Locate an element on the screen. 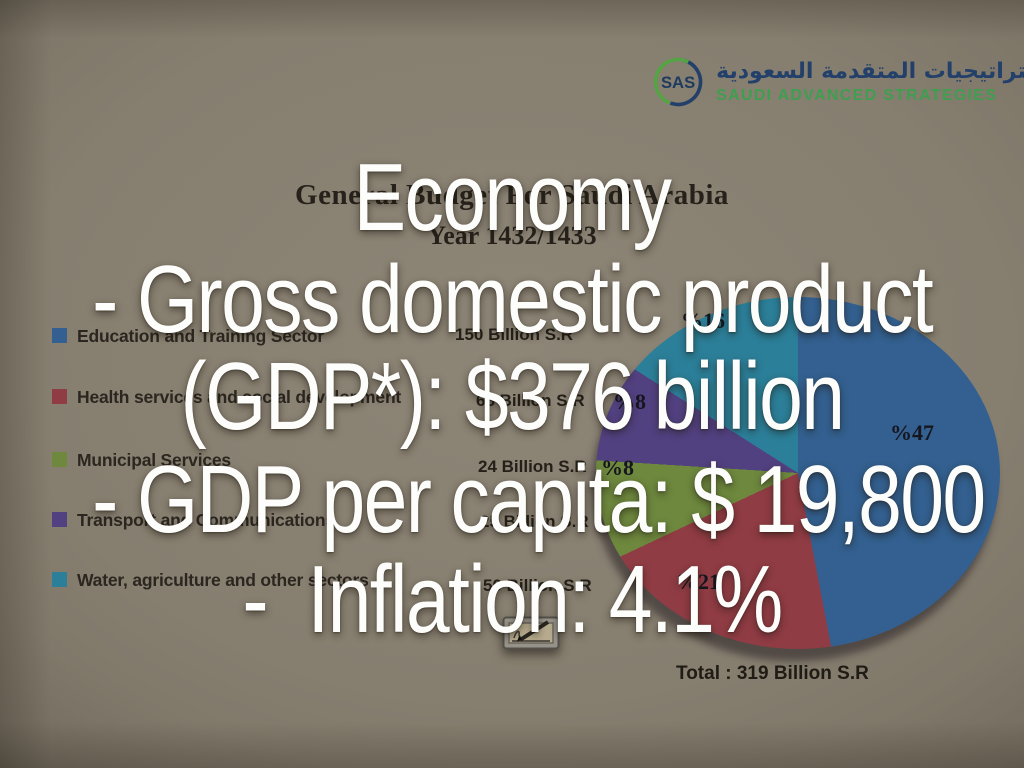  legend-item-education: Education and Training Sector is located at coordinates (188, 336).